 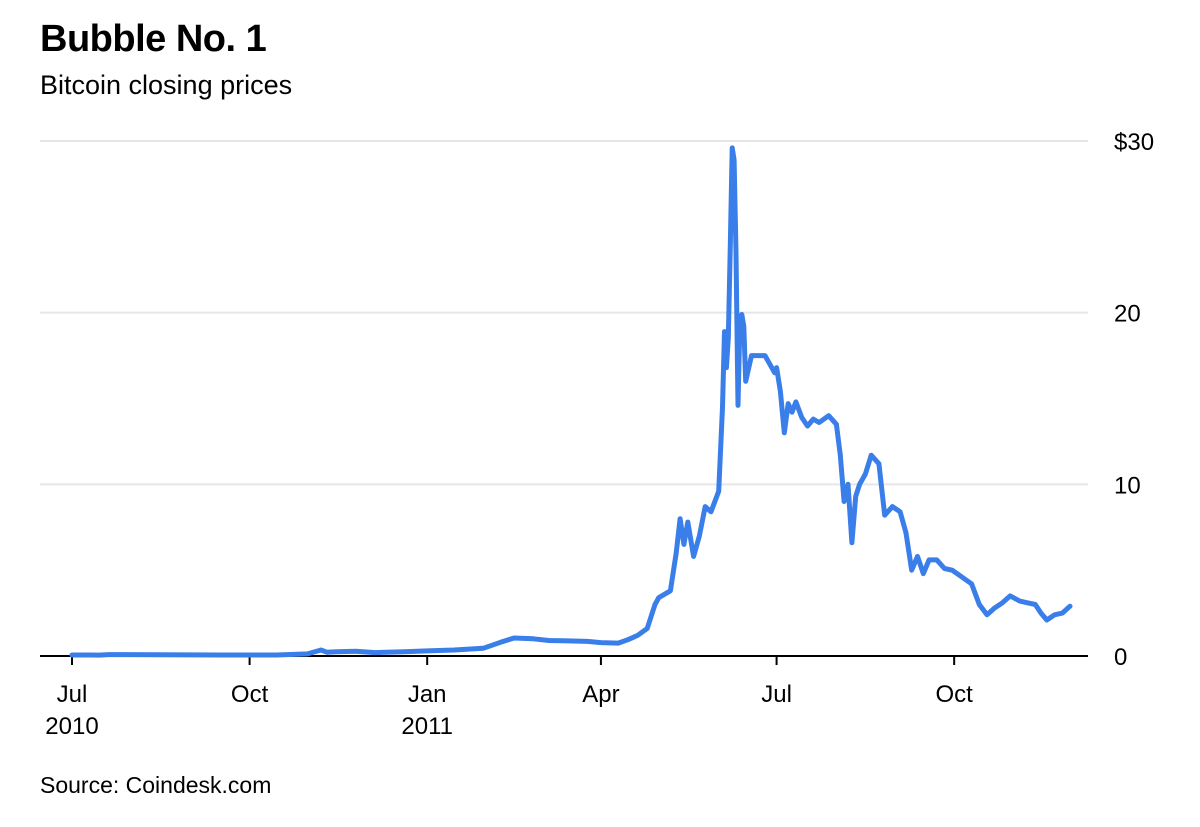 What do you see at coordinates (153, 39) in the screenshot?
I see `chart-title: Bubble No. 1` at bounding box center [153, 39].